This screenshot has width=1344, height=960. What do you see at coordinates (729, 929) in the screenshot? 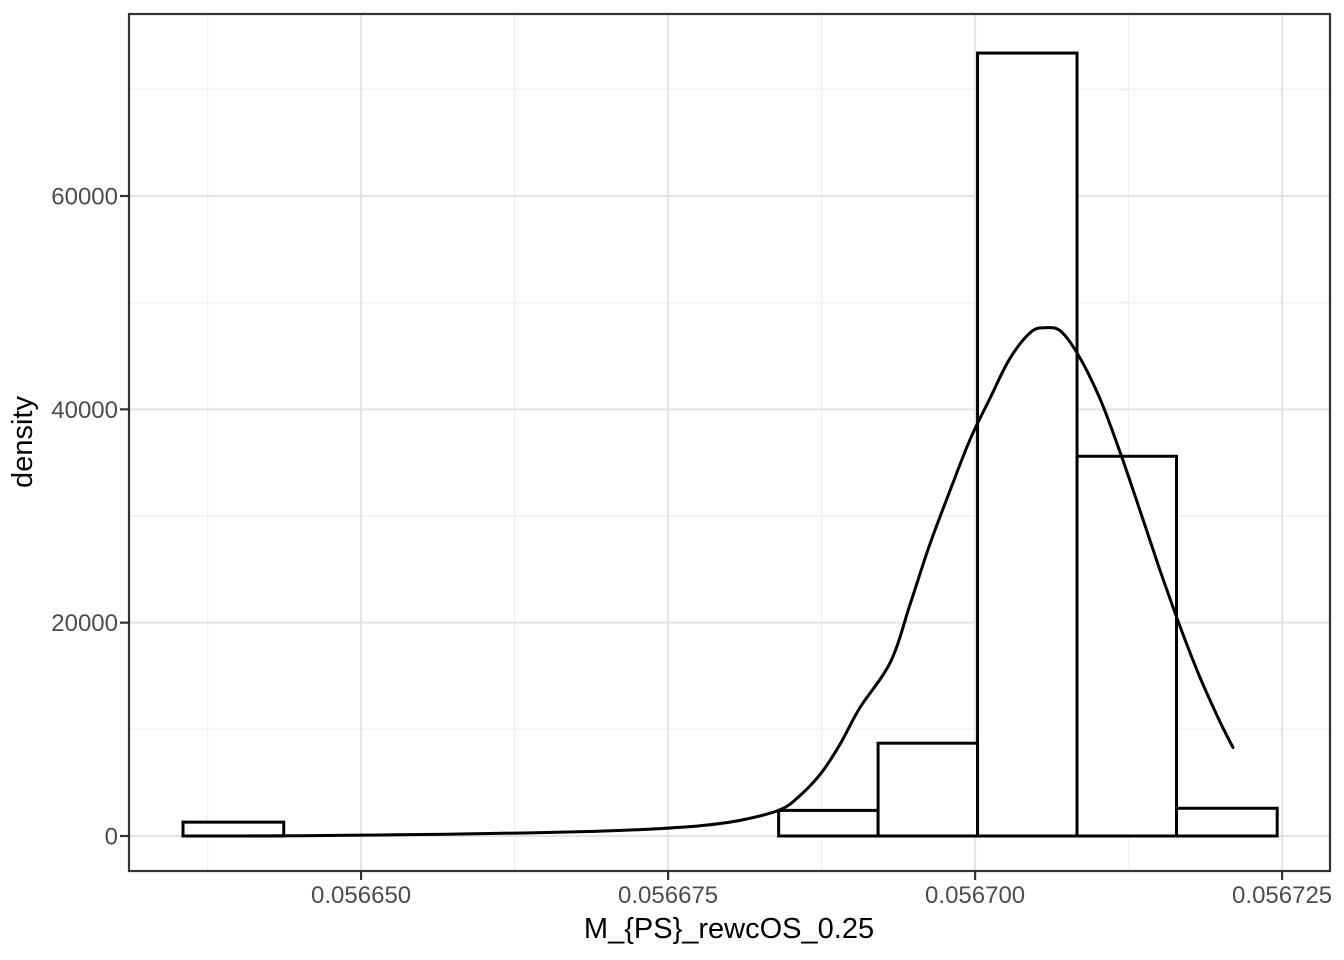
I see `x-axis-title: M_{PS}_rewcOS_0.25` at bounding box center [729, 929].